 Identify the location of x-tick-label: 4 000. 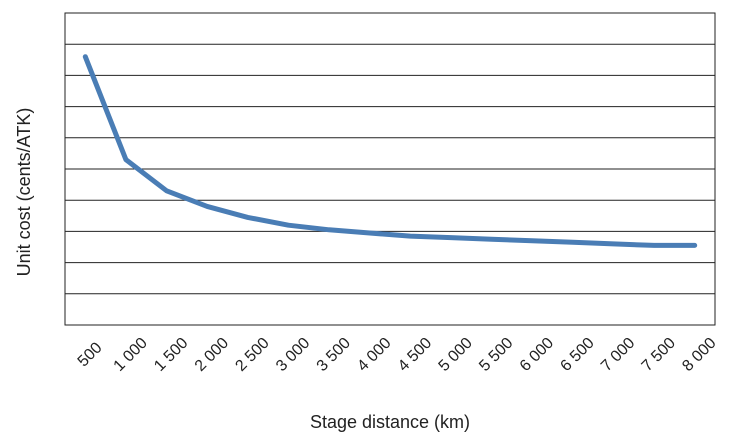
(374, 355).